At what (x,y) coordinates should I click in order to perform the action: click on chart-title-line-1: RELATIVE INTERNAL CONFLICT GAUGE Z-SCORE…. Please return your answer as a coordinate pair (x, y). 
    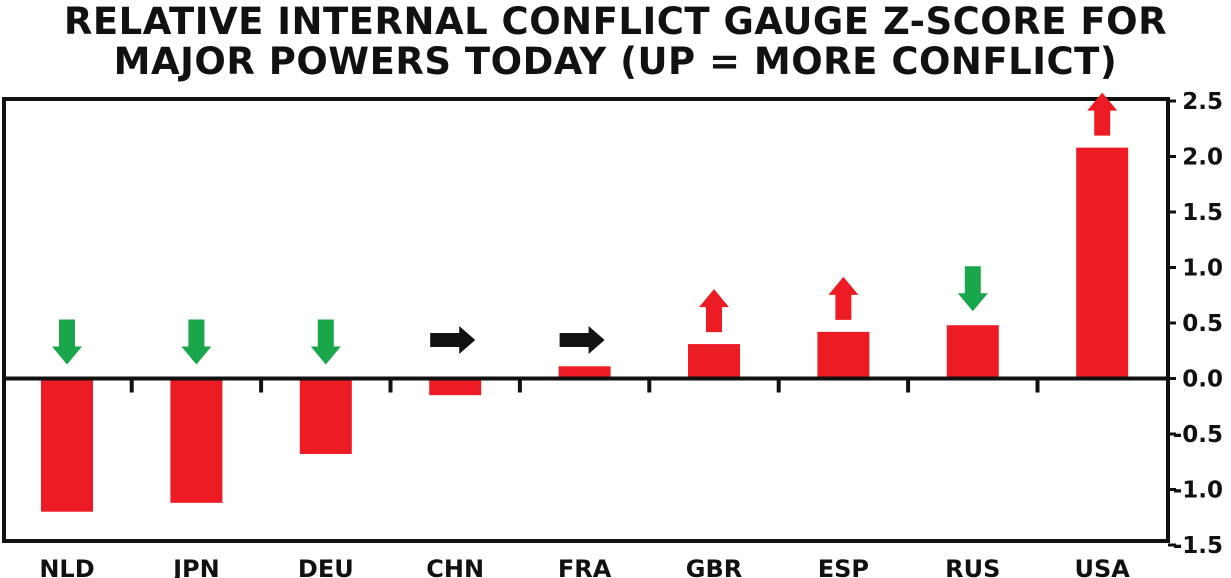
    Looking at the image, I should click on (615, 21).